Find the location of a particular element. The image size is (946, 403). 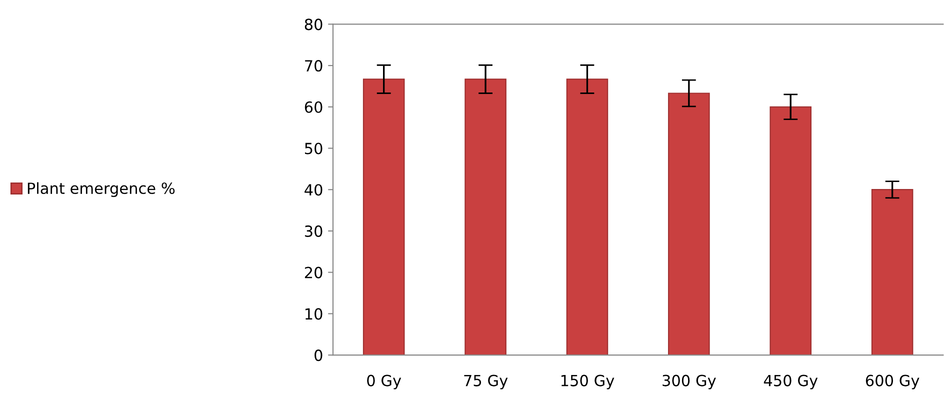

y-tick-label: 40 is located at coordinates (313, 190).